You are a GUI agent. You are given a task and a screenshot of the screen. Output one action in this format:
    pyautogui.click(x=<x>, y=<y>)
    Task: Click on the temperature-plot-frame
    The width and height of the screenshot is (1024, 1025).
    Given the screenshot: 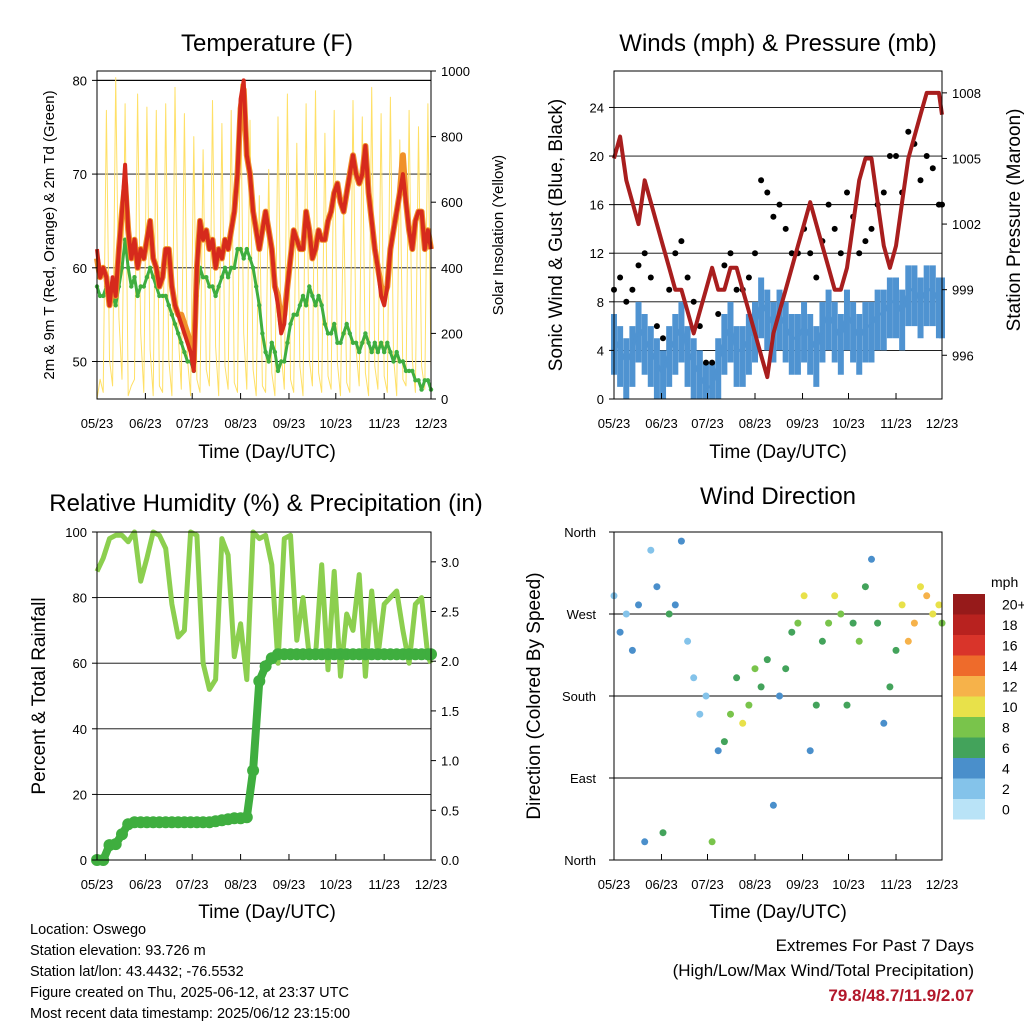 What is the action you would take?
    pyautogui.click(x=264, y=235)
    